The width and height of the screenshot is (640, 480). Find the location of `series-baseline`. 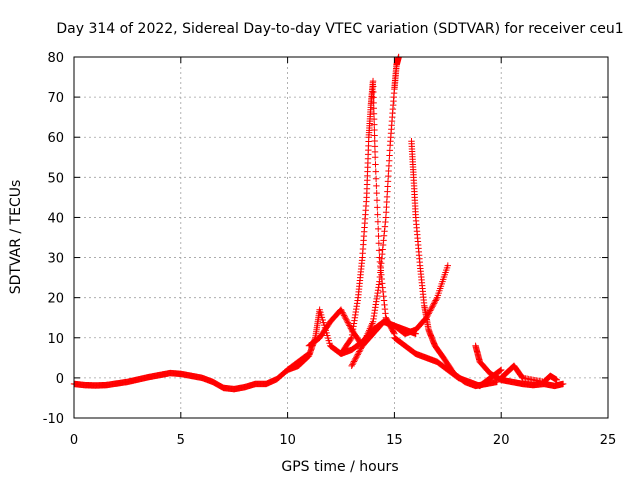

series-baseline is located at coordinates (191, 371).